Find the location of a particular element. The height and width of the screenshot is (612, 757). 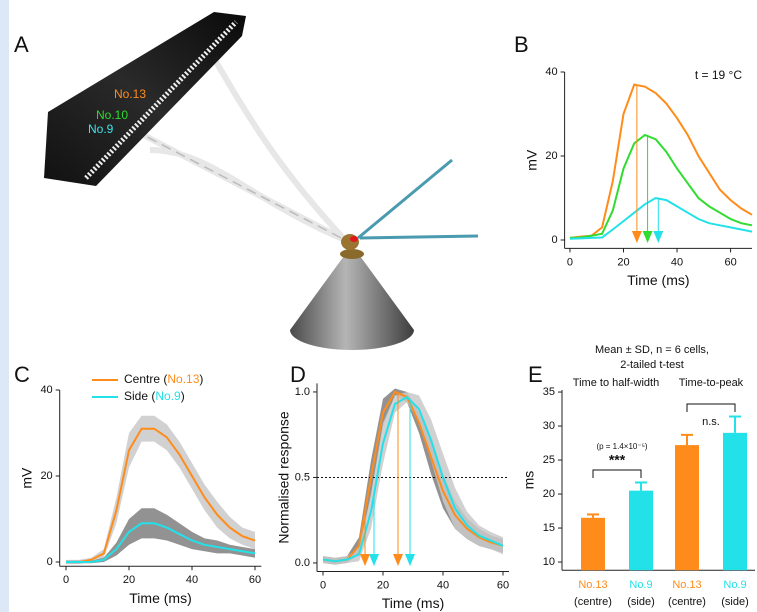

group-label: Time-to-peak is located at coordinates (711, 383).